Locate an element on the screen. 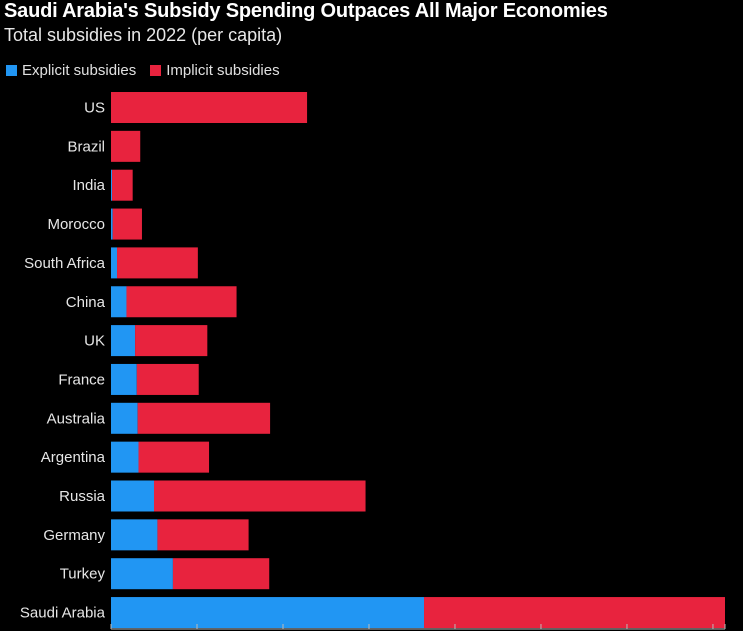 This screenshot has height=631, width=743. bar-implicit-australia is located at coordinates (204, 418).